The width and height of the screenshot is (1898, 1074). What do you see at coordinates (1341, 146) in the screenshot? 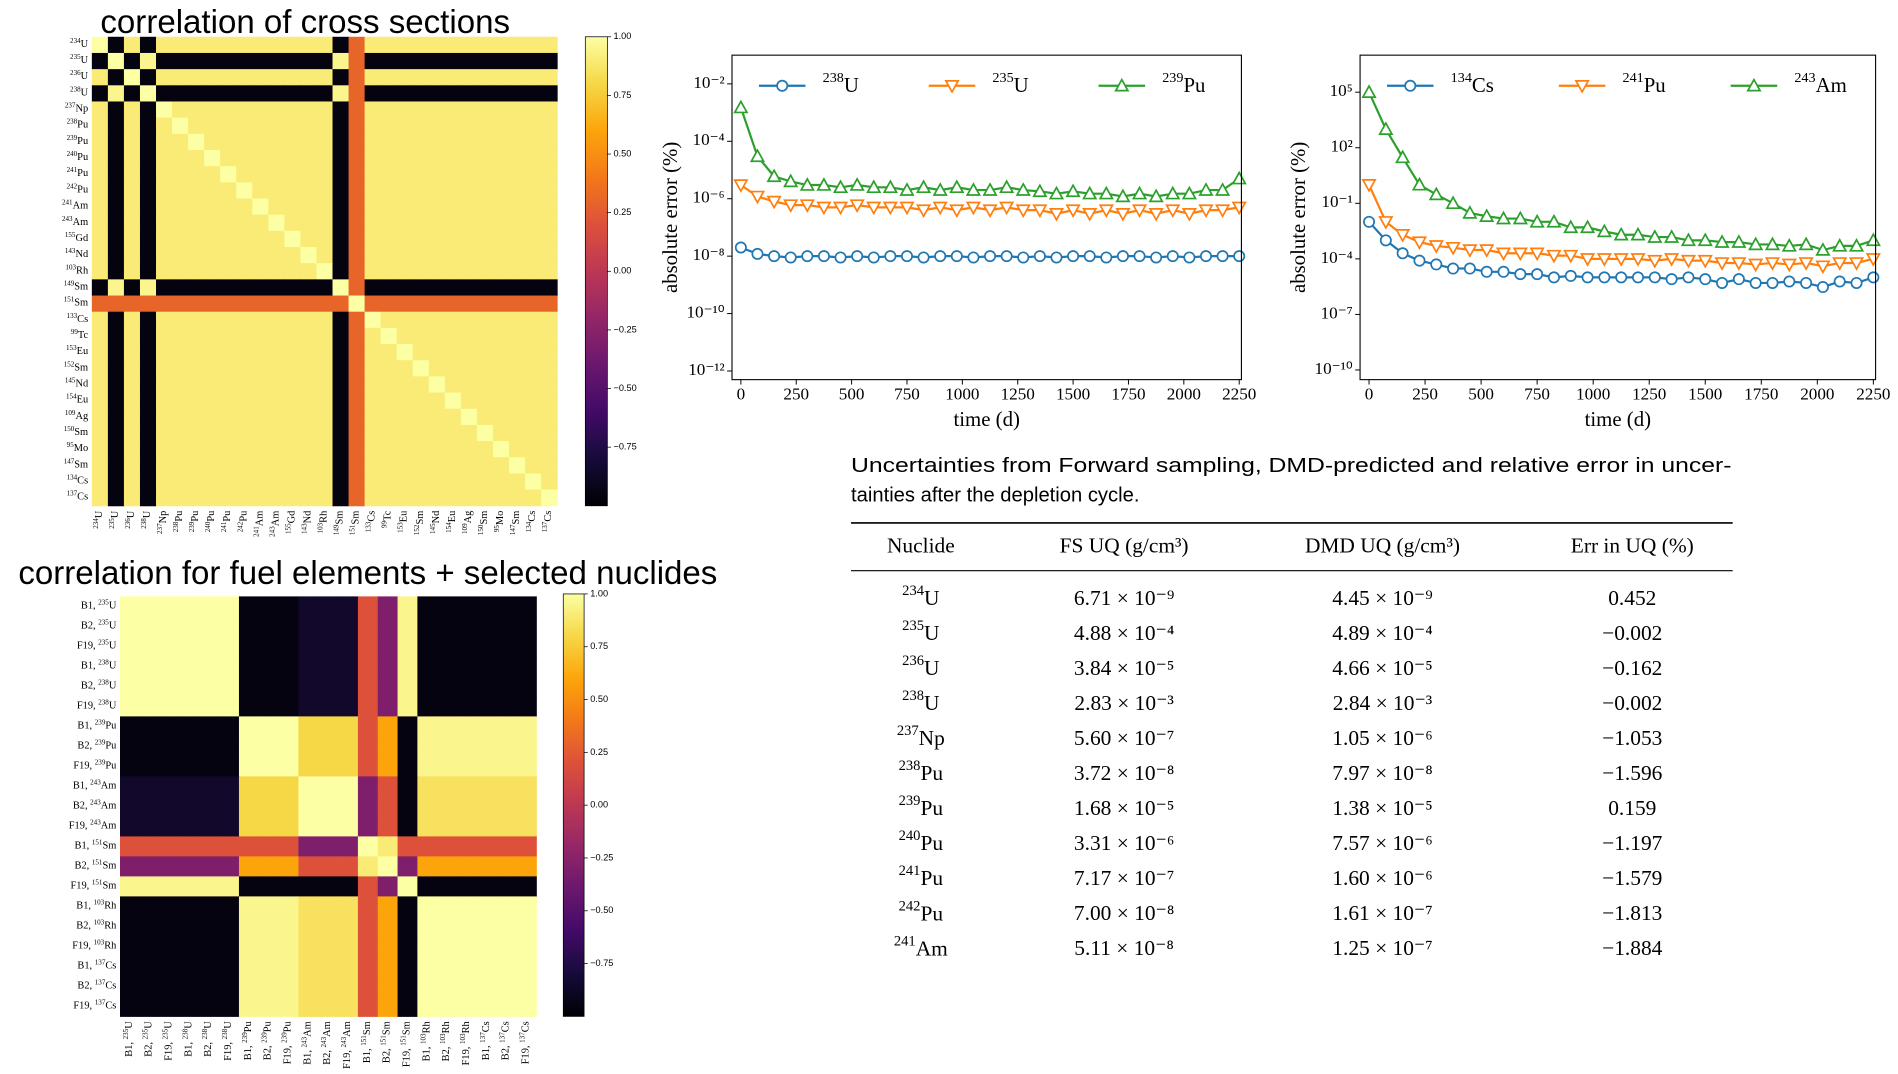
I see `y-tick-label: 10²` at bounding box center [1341, 146].